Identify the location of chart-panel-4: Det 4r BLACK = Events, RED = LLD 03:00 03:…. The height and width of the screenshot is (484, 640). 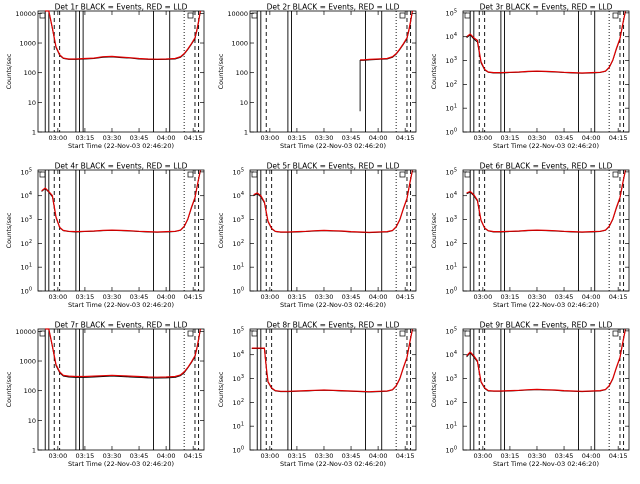
(105, 235).